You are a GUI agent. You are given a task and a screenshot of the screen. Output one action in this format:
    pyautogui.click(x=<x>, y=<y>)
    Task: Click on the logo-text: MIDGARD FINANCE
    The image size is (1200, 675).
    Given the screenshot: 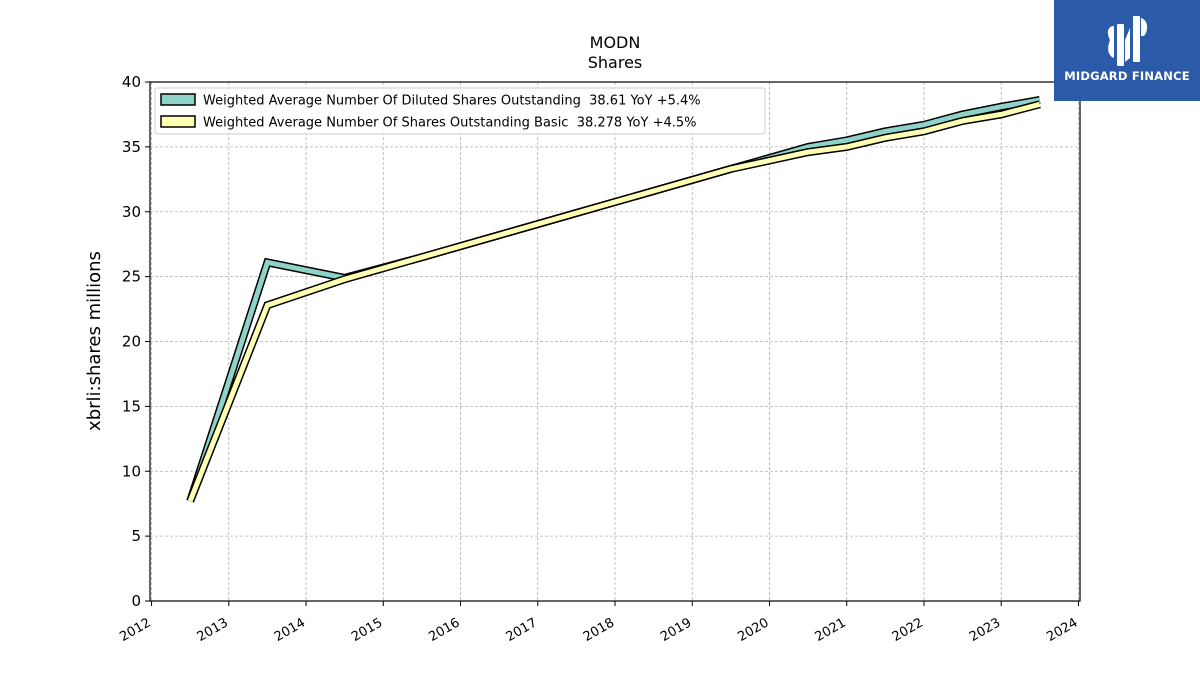 What is the action you would take?
    pyautogui.click(x=1127, y=76)
    